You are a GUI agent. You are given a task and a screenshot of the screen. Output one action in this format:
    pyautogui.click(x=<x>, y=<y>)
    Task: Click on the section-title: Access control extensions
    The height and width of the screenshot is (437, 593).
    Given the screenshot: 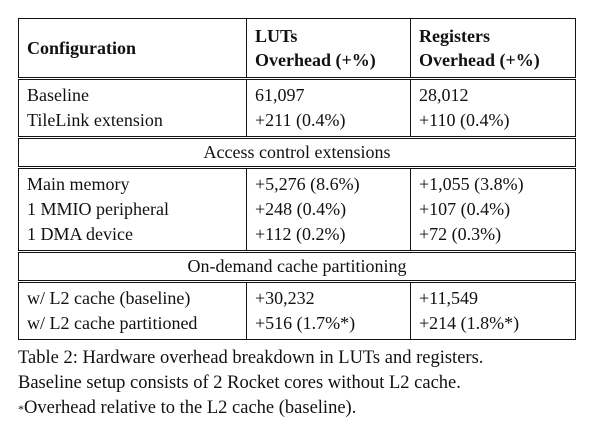 What is the action you would take?
    pyautogui.click(x=297, y=152)
    